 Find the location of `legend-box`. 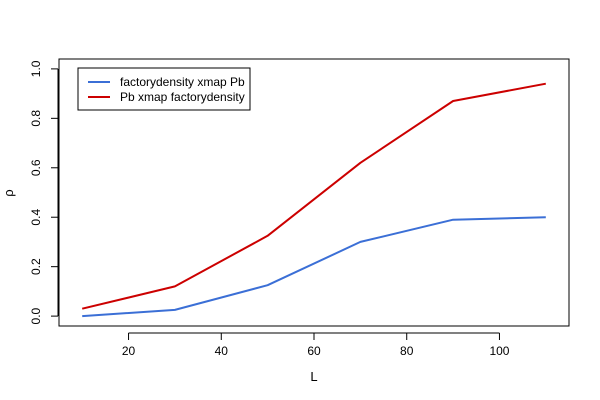

legend-box is located at coordinates (164, 89).